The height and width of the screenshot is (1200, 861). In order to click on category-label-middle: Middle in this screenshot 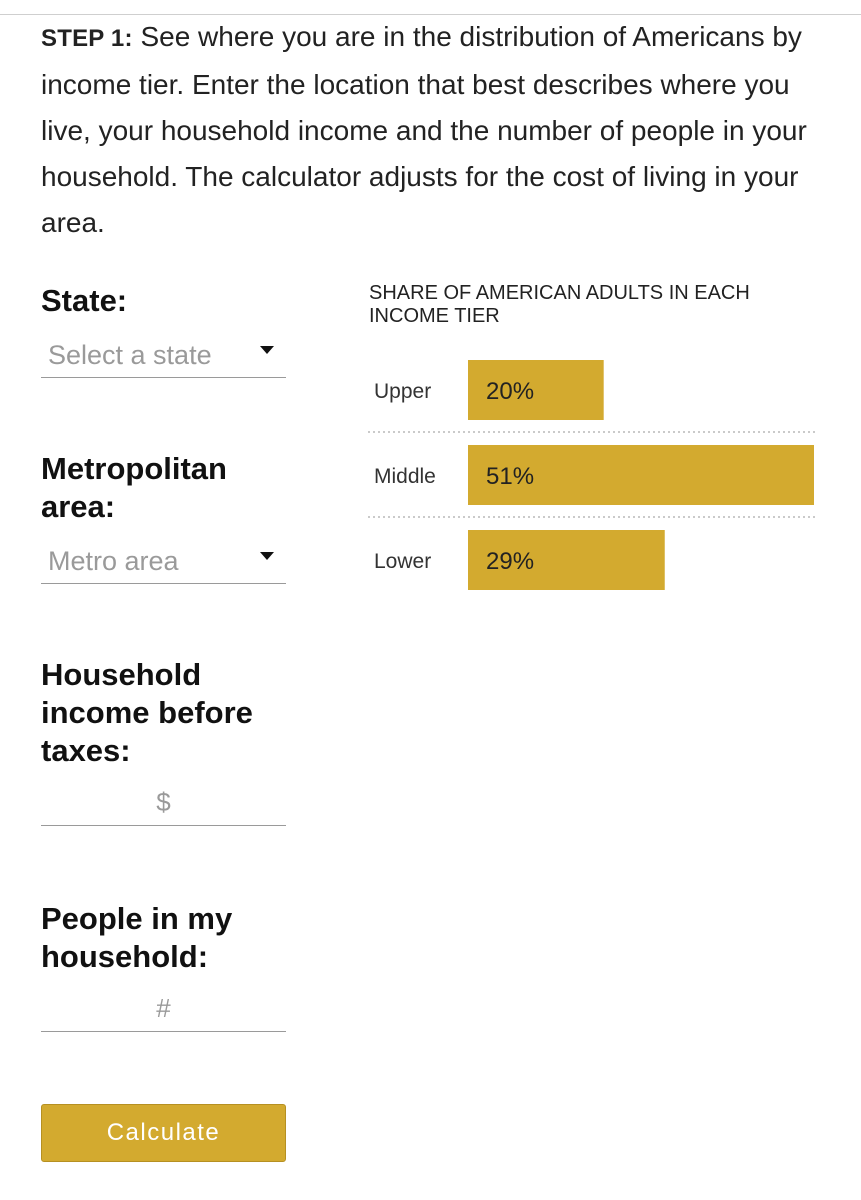, I will do `click(405, 476)`.